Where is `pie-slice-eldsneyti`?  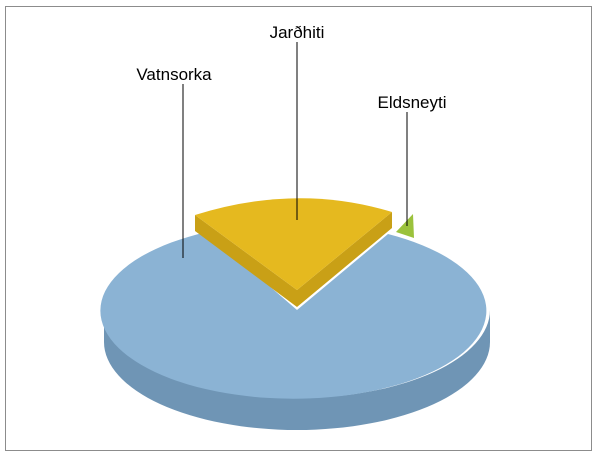
pie-slice-eldsneyti is located at coordinates (405, 226).